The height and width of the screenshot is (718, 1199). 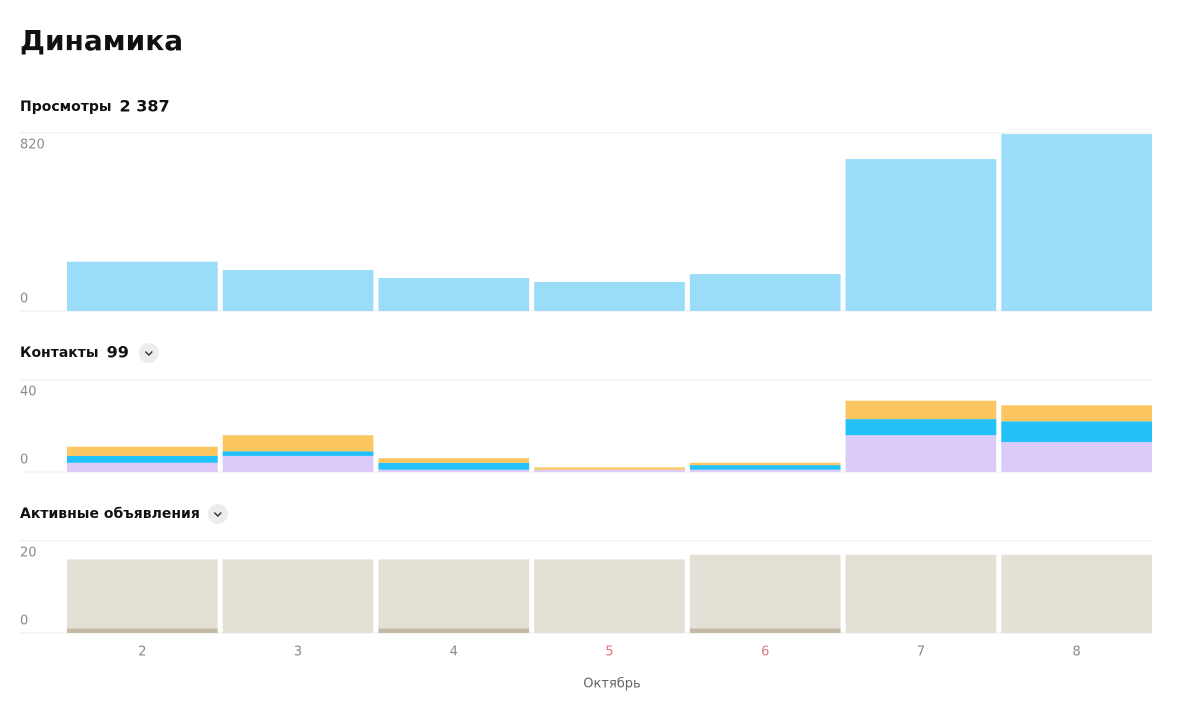 I want to click on section-total: 2 387, so click(x=145, y=106).